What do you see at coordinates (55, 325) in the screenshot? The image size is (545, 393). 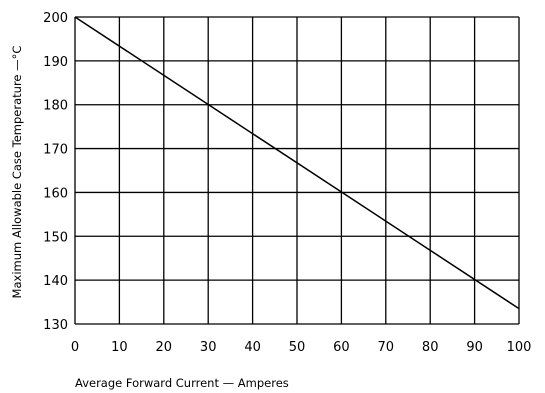 I see `y-tick-label: 130` at bounding box center [55, 325].